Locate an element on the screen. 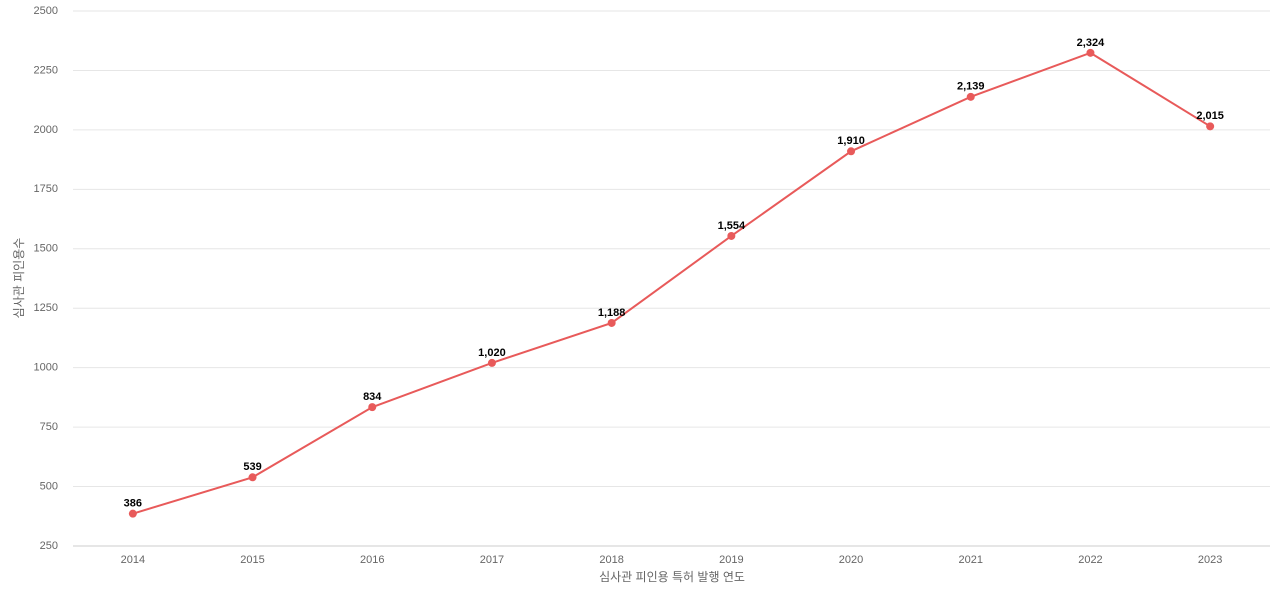  y-tick-label: 1250 is located at coordinates (46, 308).